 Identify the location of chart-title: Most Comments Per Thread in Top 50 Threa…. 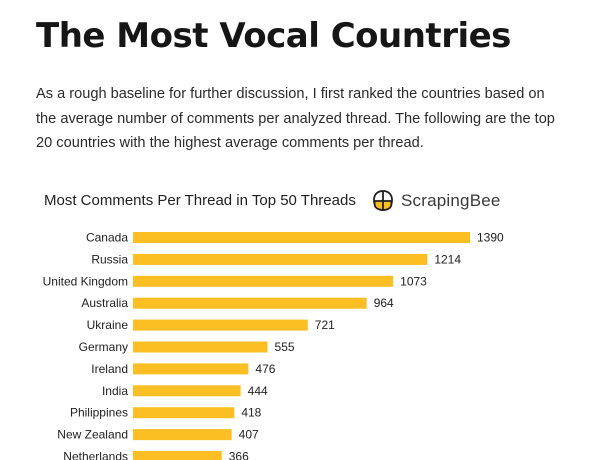
(200, 200).